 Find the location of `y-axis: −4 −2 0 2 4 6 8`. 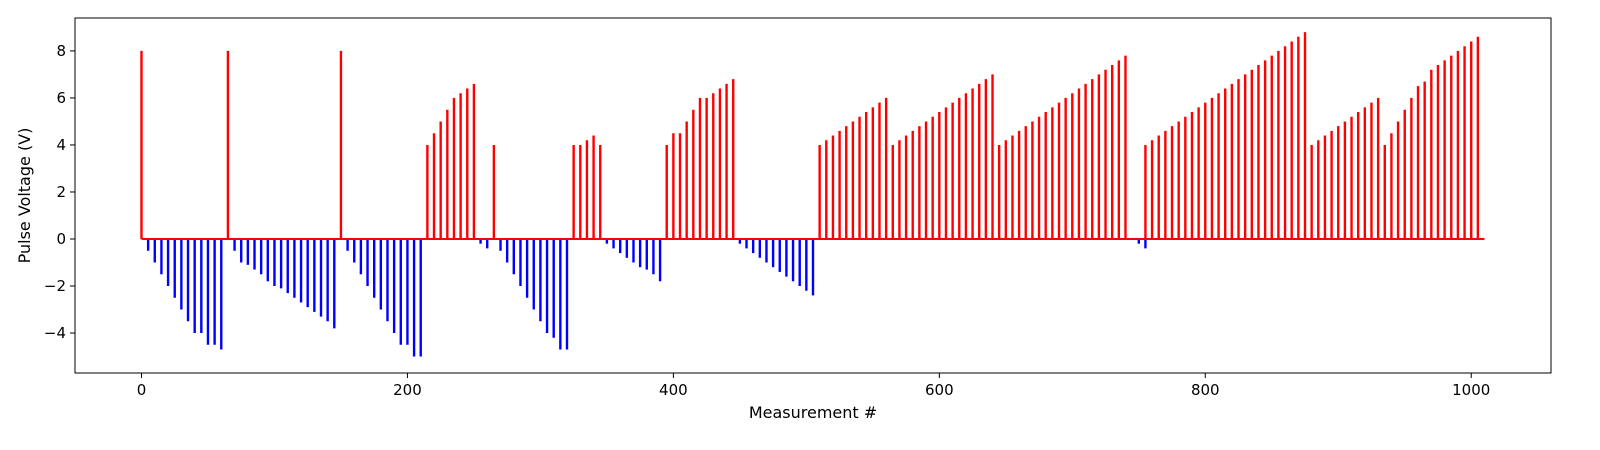

y-axis: −4 −2 0 2 4 6 8 is located at coordinates (59, 192).